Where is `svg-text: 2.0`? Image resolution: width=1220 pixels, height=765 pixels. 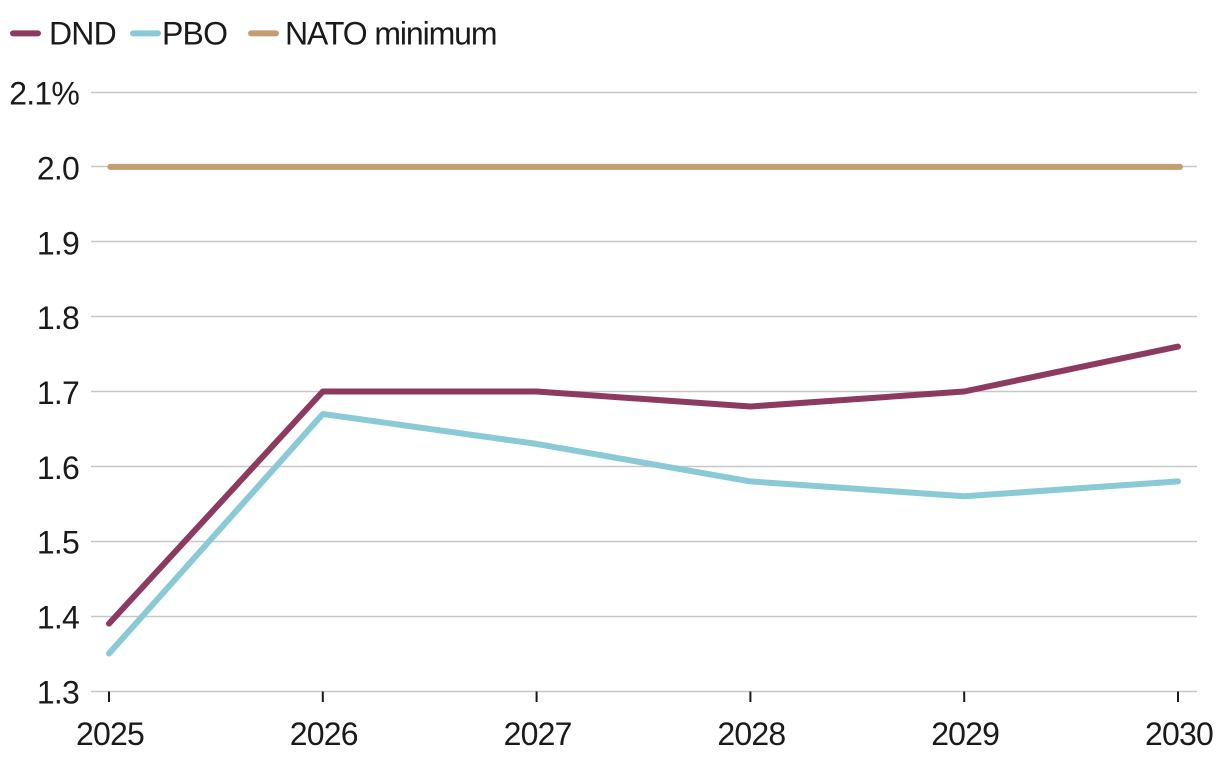
svg-text: 2.0 is located at coordinates (58, 168).